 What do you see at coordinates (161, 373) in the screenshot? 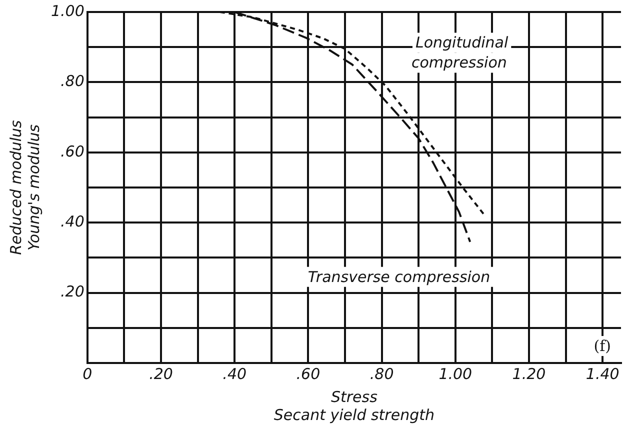
I see `x-tick-label: .20` at bounding box center [161, 373].